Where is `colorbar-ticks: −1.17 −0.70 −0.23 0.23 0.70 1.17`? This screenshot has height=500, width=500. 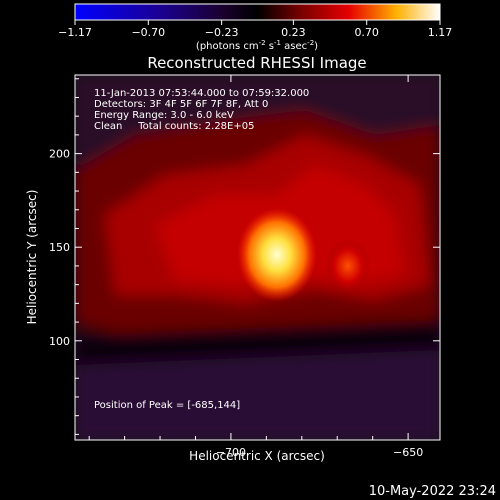
colorbar-ticks: −1.17 −0.70 −0.23 0.23 0.70 1.17 is located at coordinates (255, 29).